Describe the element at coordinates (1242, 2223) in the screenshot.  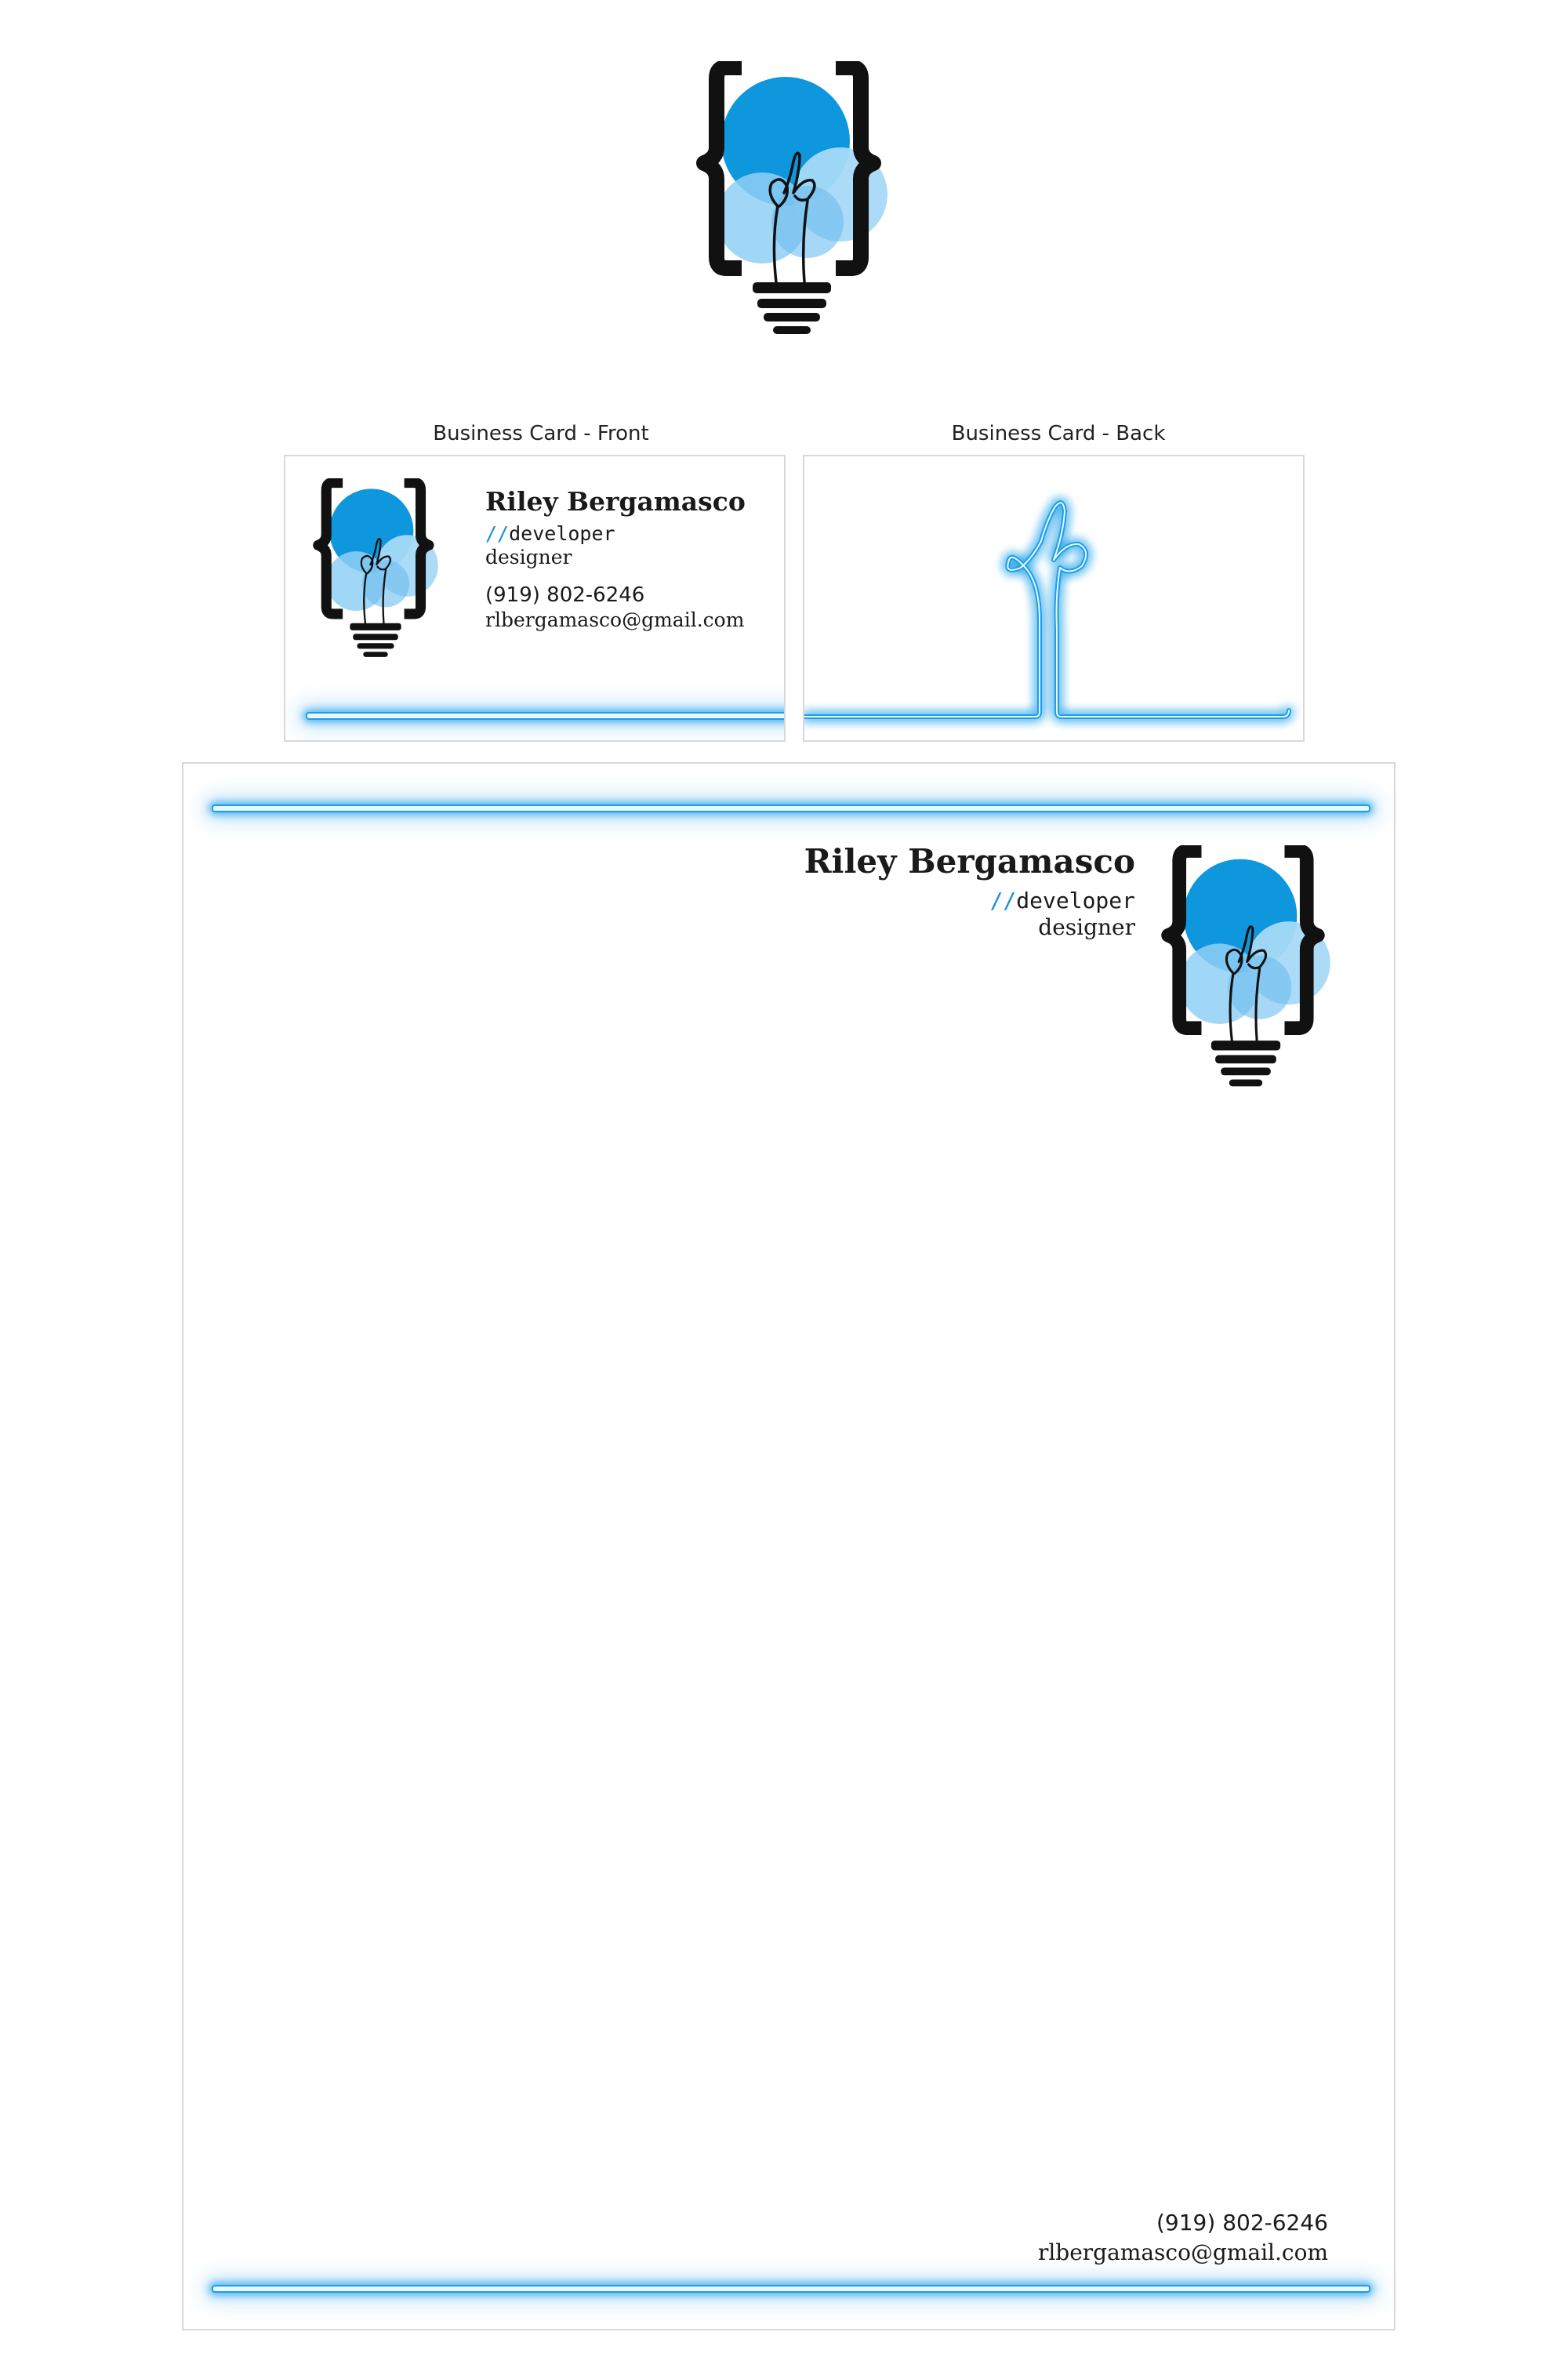
I see `letterhead-phone: (919) 802-6246` at that location.